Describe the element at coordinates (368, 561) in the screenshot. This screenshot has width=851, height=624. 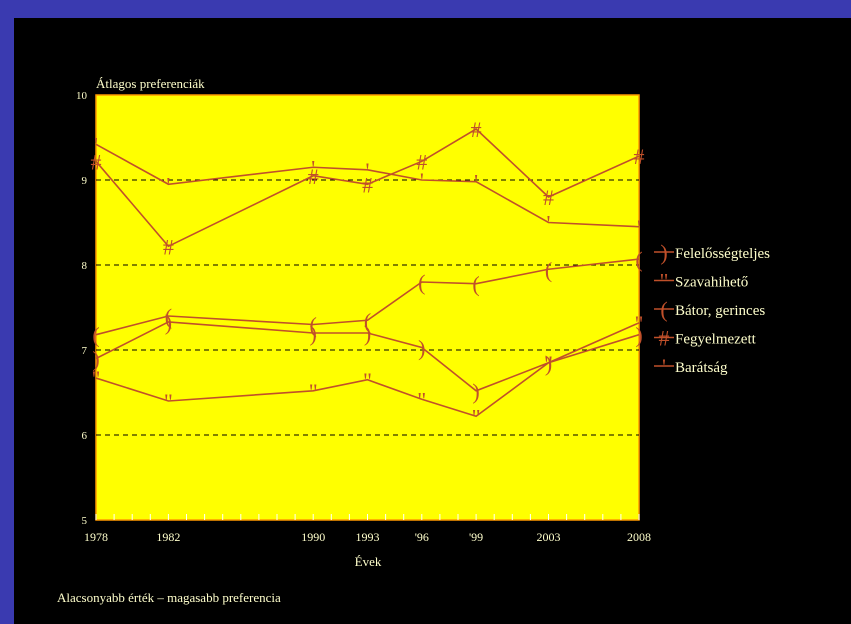
I see `x-axis-title: Évek` at that location.